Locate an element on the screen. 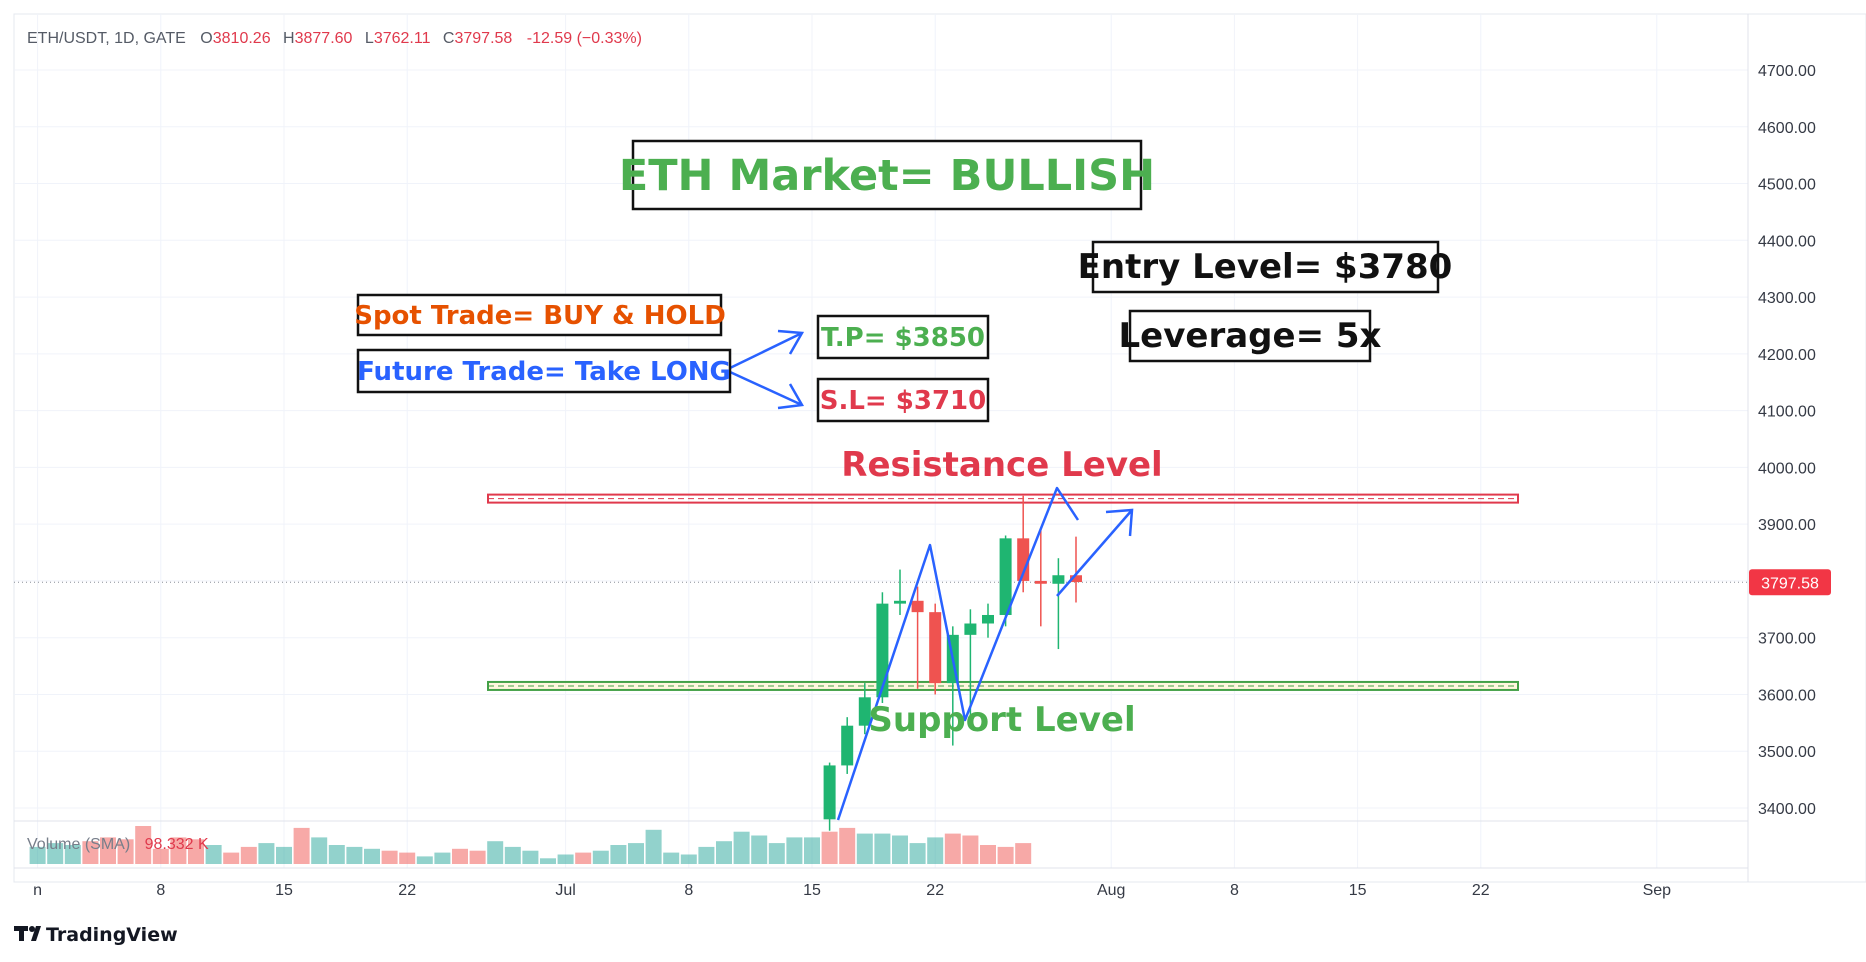  tp-box: T.P= $3850 is located at coordinates (903, 337).